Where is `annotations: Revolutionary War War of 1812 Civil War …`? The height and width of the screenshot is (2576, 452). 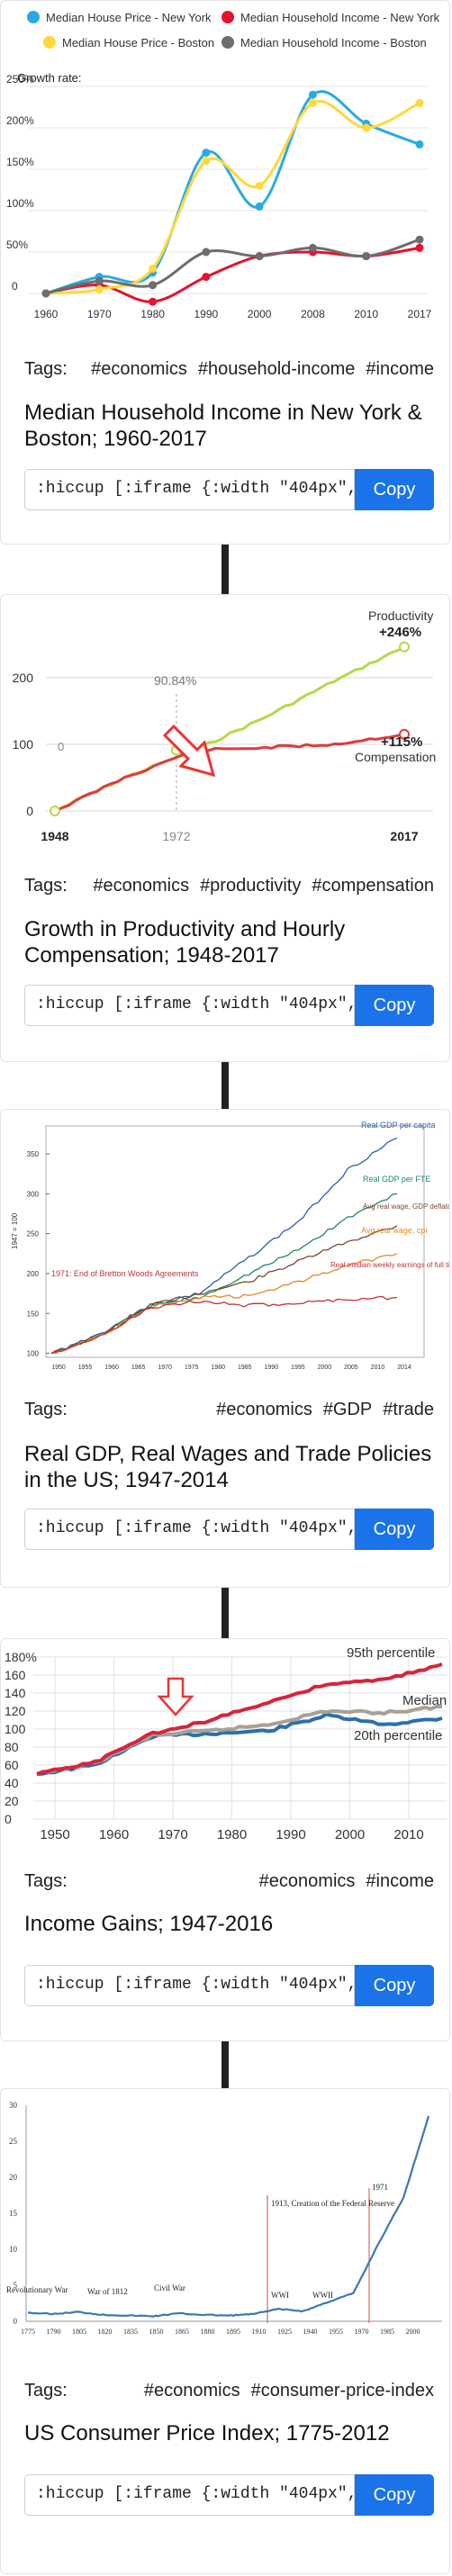
annotations: Revolutionary War War of 1812 Civil War … is located at coordinates (200, 2241).